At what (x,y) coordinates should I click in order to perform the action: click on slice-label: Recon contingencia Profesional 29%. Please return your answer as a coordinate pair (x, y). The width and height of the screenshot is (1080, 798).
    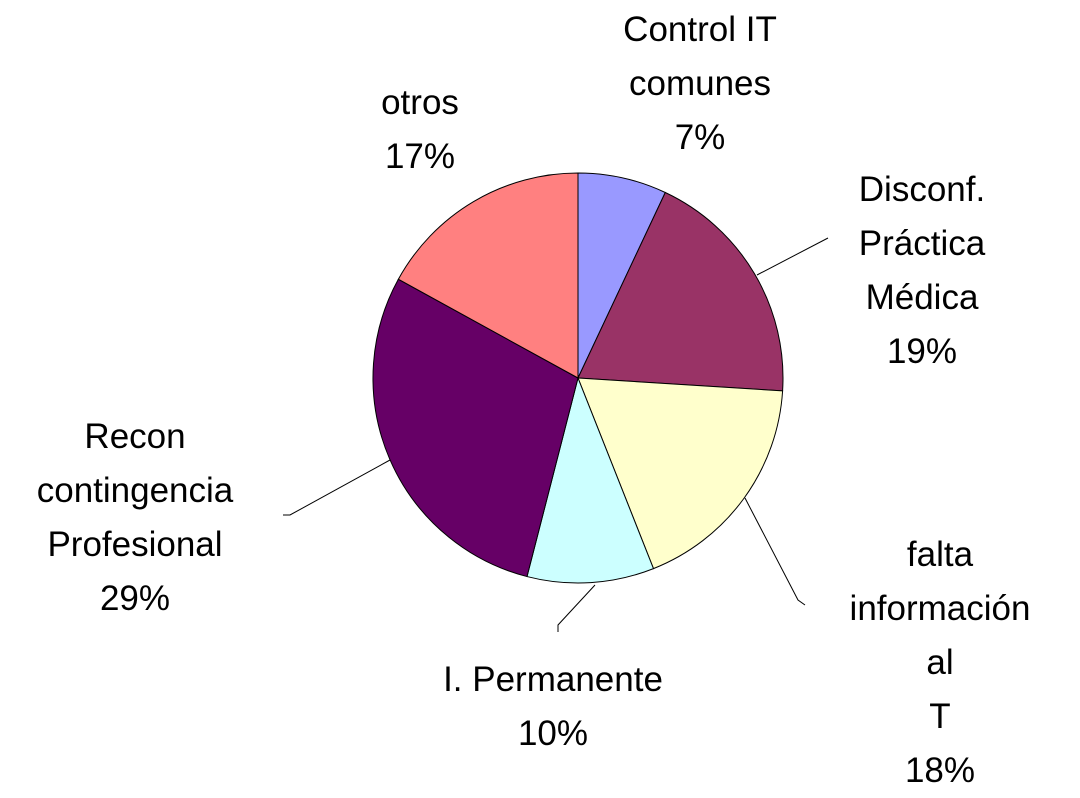
    Looking at the image, I should click on (135, 518).